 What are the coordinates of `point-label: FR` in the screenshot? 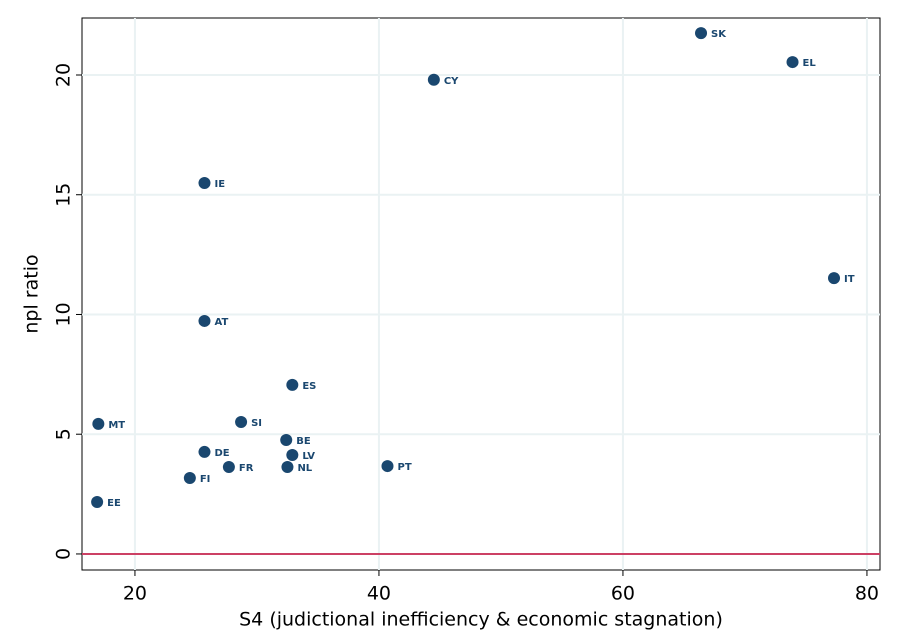 It's located at (246, 468).